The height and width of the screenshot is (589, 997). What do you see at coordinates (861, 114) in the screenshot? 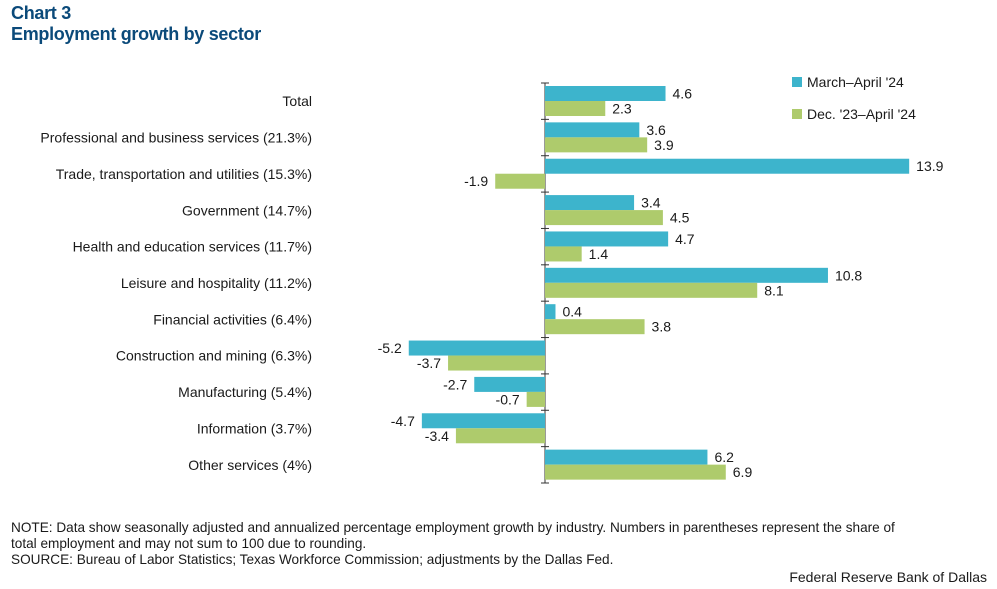
I see `legend-label-series2: Dec. '23–April '24` at bounding box center [861, 114].